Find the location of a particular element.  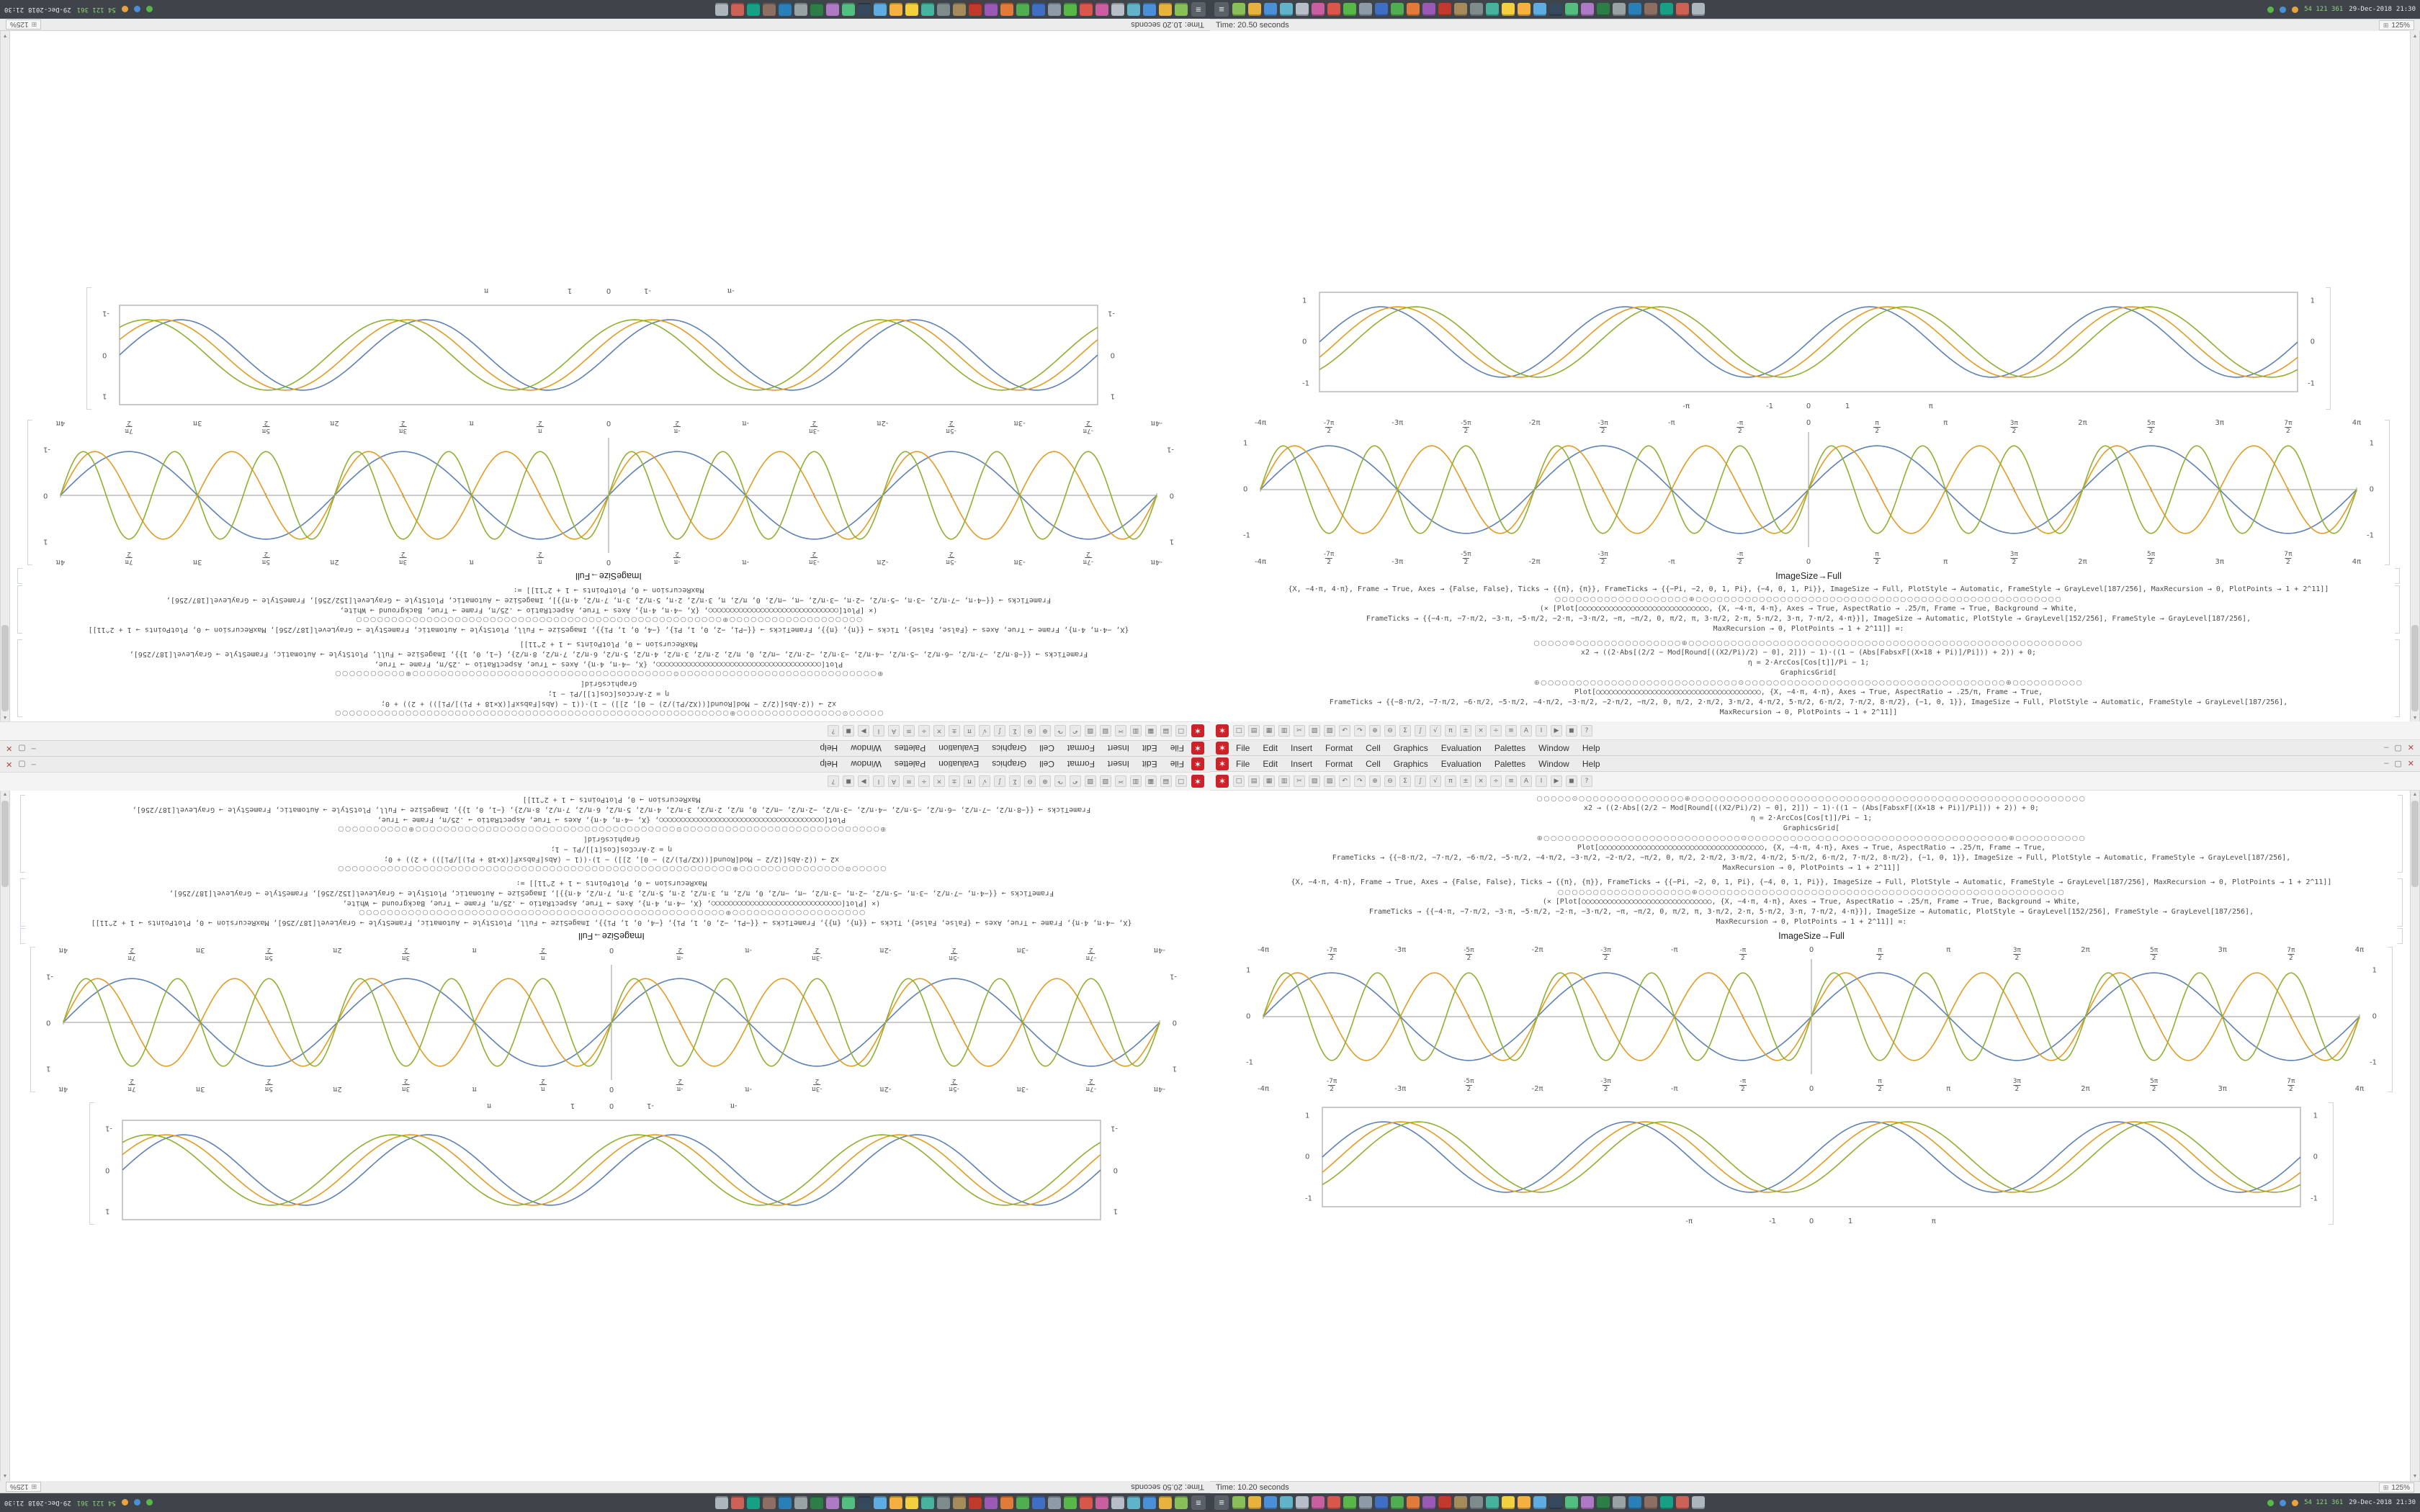

menu-edit: Edit is located at coordinates (1149, 764).